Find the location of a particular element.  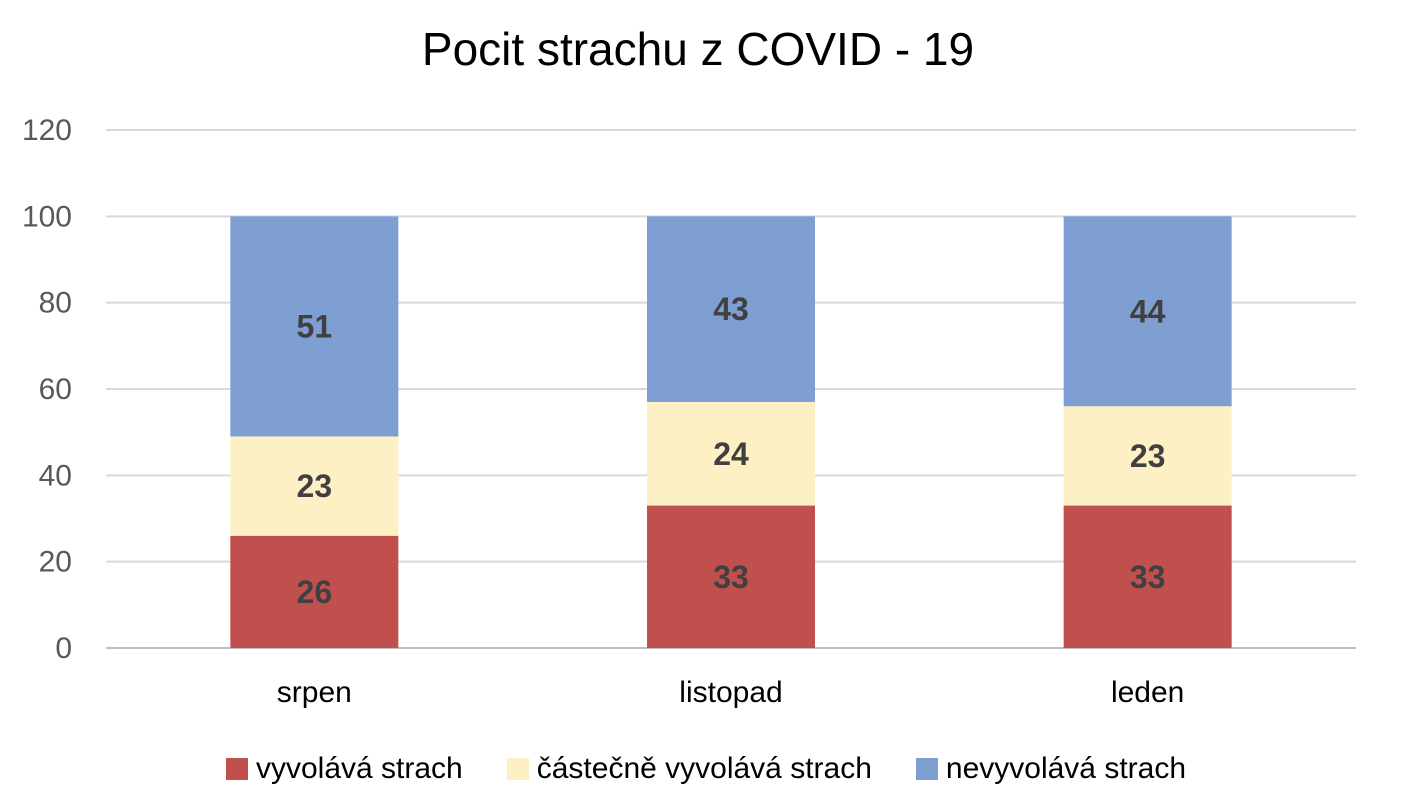

chart-title: Pocit strachu z COVID - 19 is located at coordinates (698, 49).